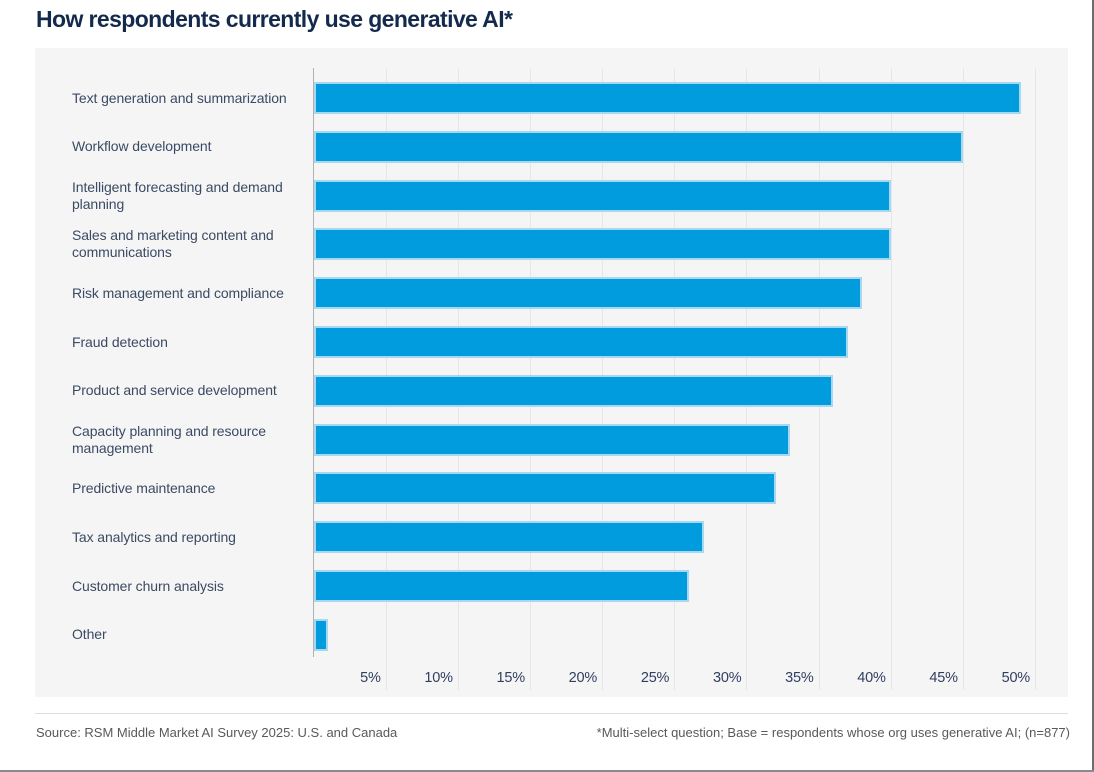  What do you see at coordinates (179, 97) in the screenshot?
I see `category-label: Text generation and summarization` at bounding box center [179, 97].